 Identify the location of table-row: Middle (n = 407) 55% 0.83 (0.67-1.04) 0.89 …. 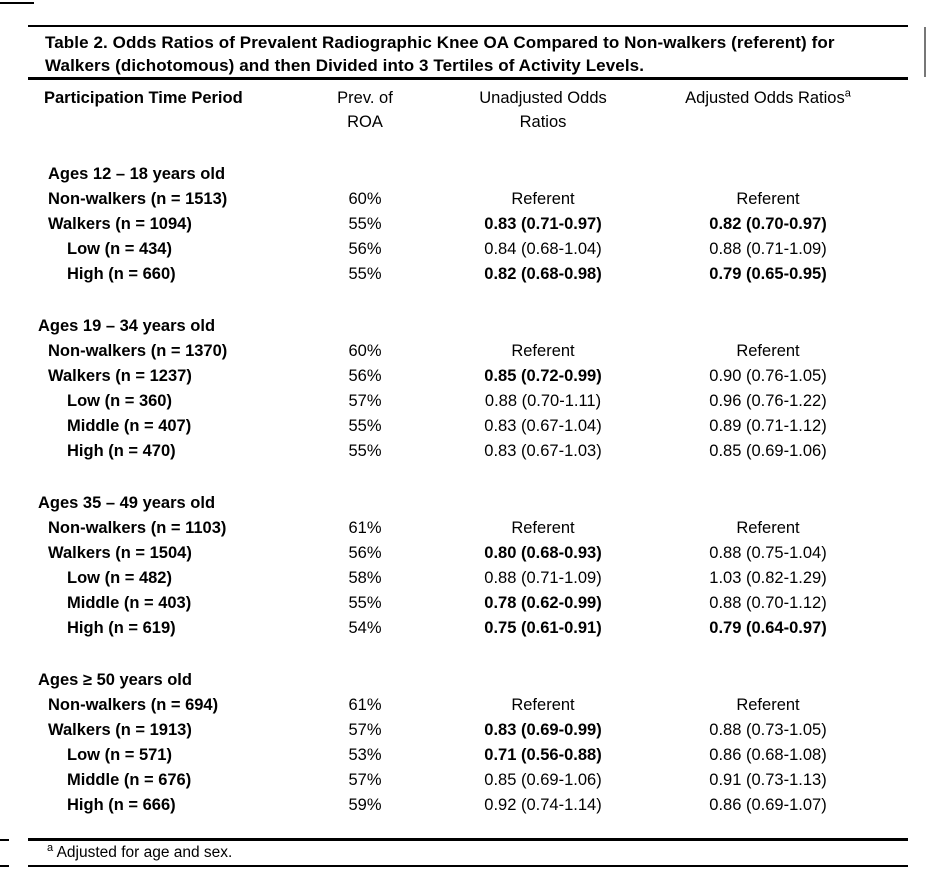
(468, 426).